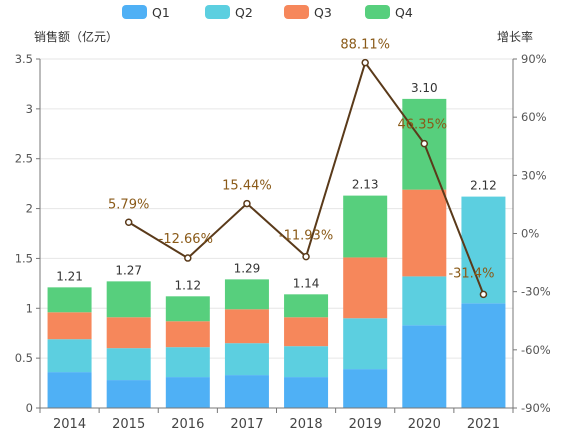  Describe the element at coordinates (24, 258) in the screenshot. I see `left-tick-label: 1.5` at that location.